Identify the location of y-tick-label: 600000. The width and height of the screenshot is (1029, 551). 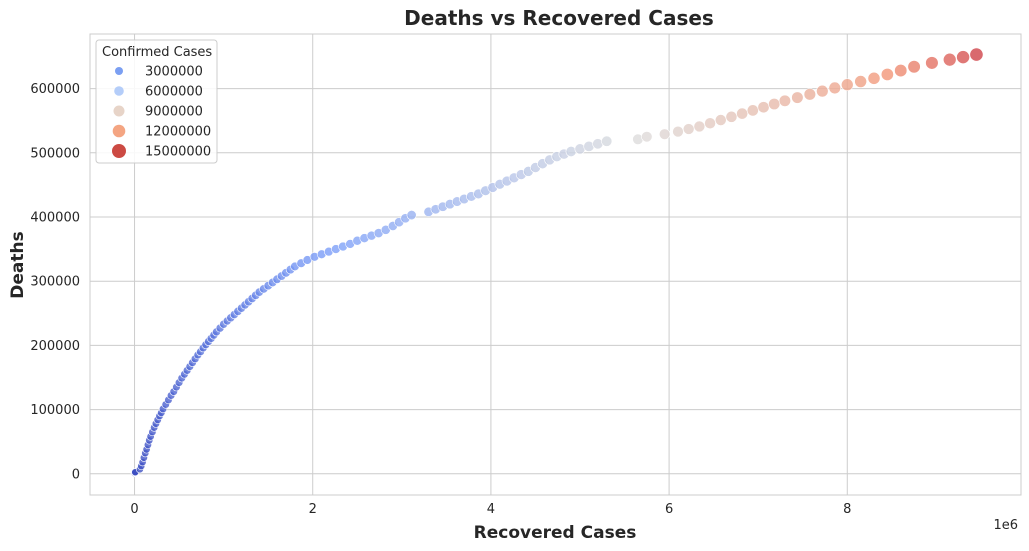
(55, 89).